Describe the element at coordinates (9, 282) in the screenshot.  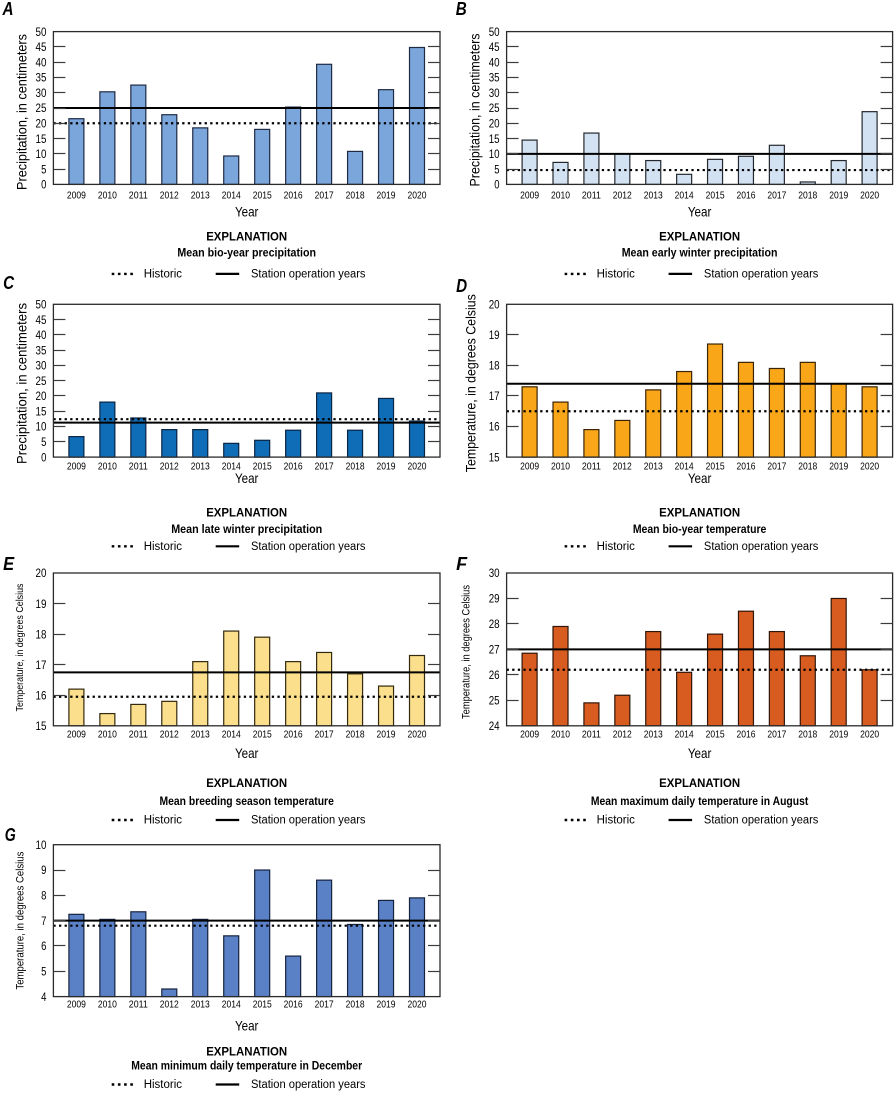
I see `svg-text: C` at that location.